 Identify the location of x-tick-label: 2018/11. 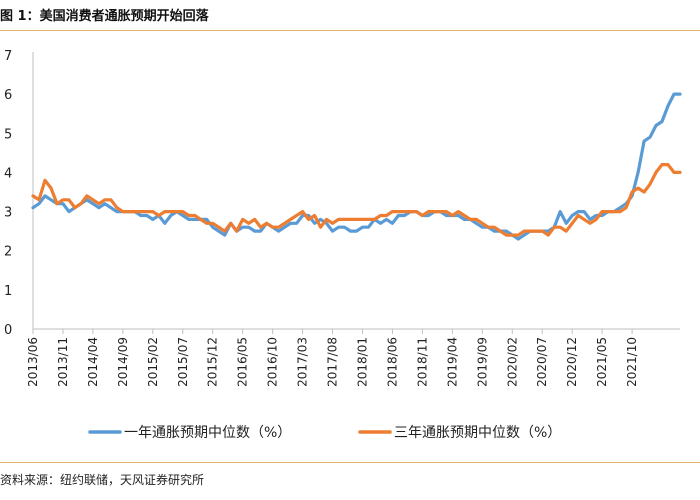
(422, 362).